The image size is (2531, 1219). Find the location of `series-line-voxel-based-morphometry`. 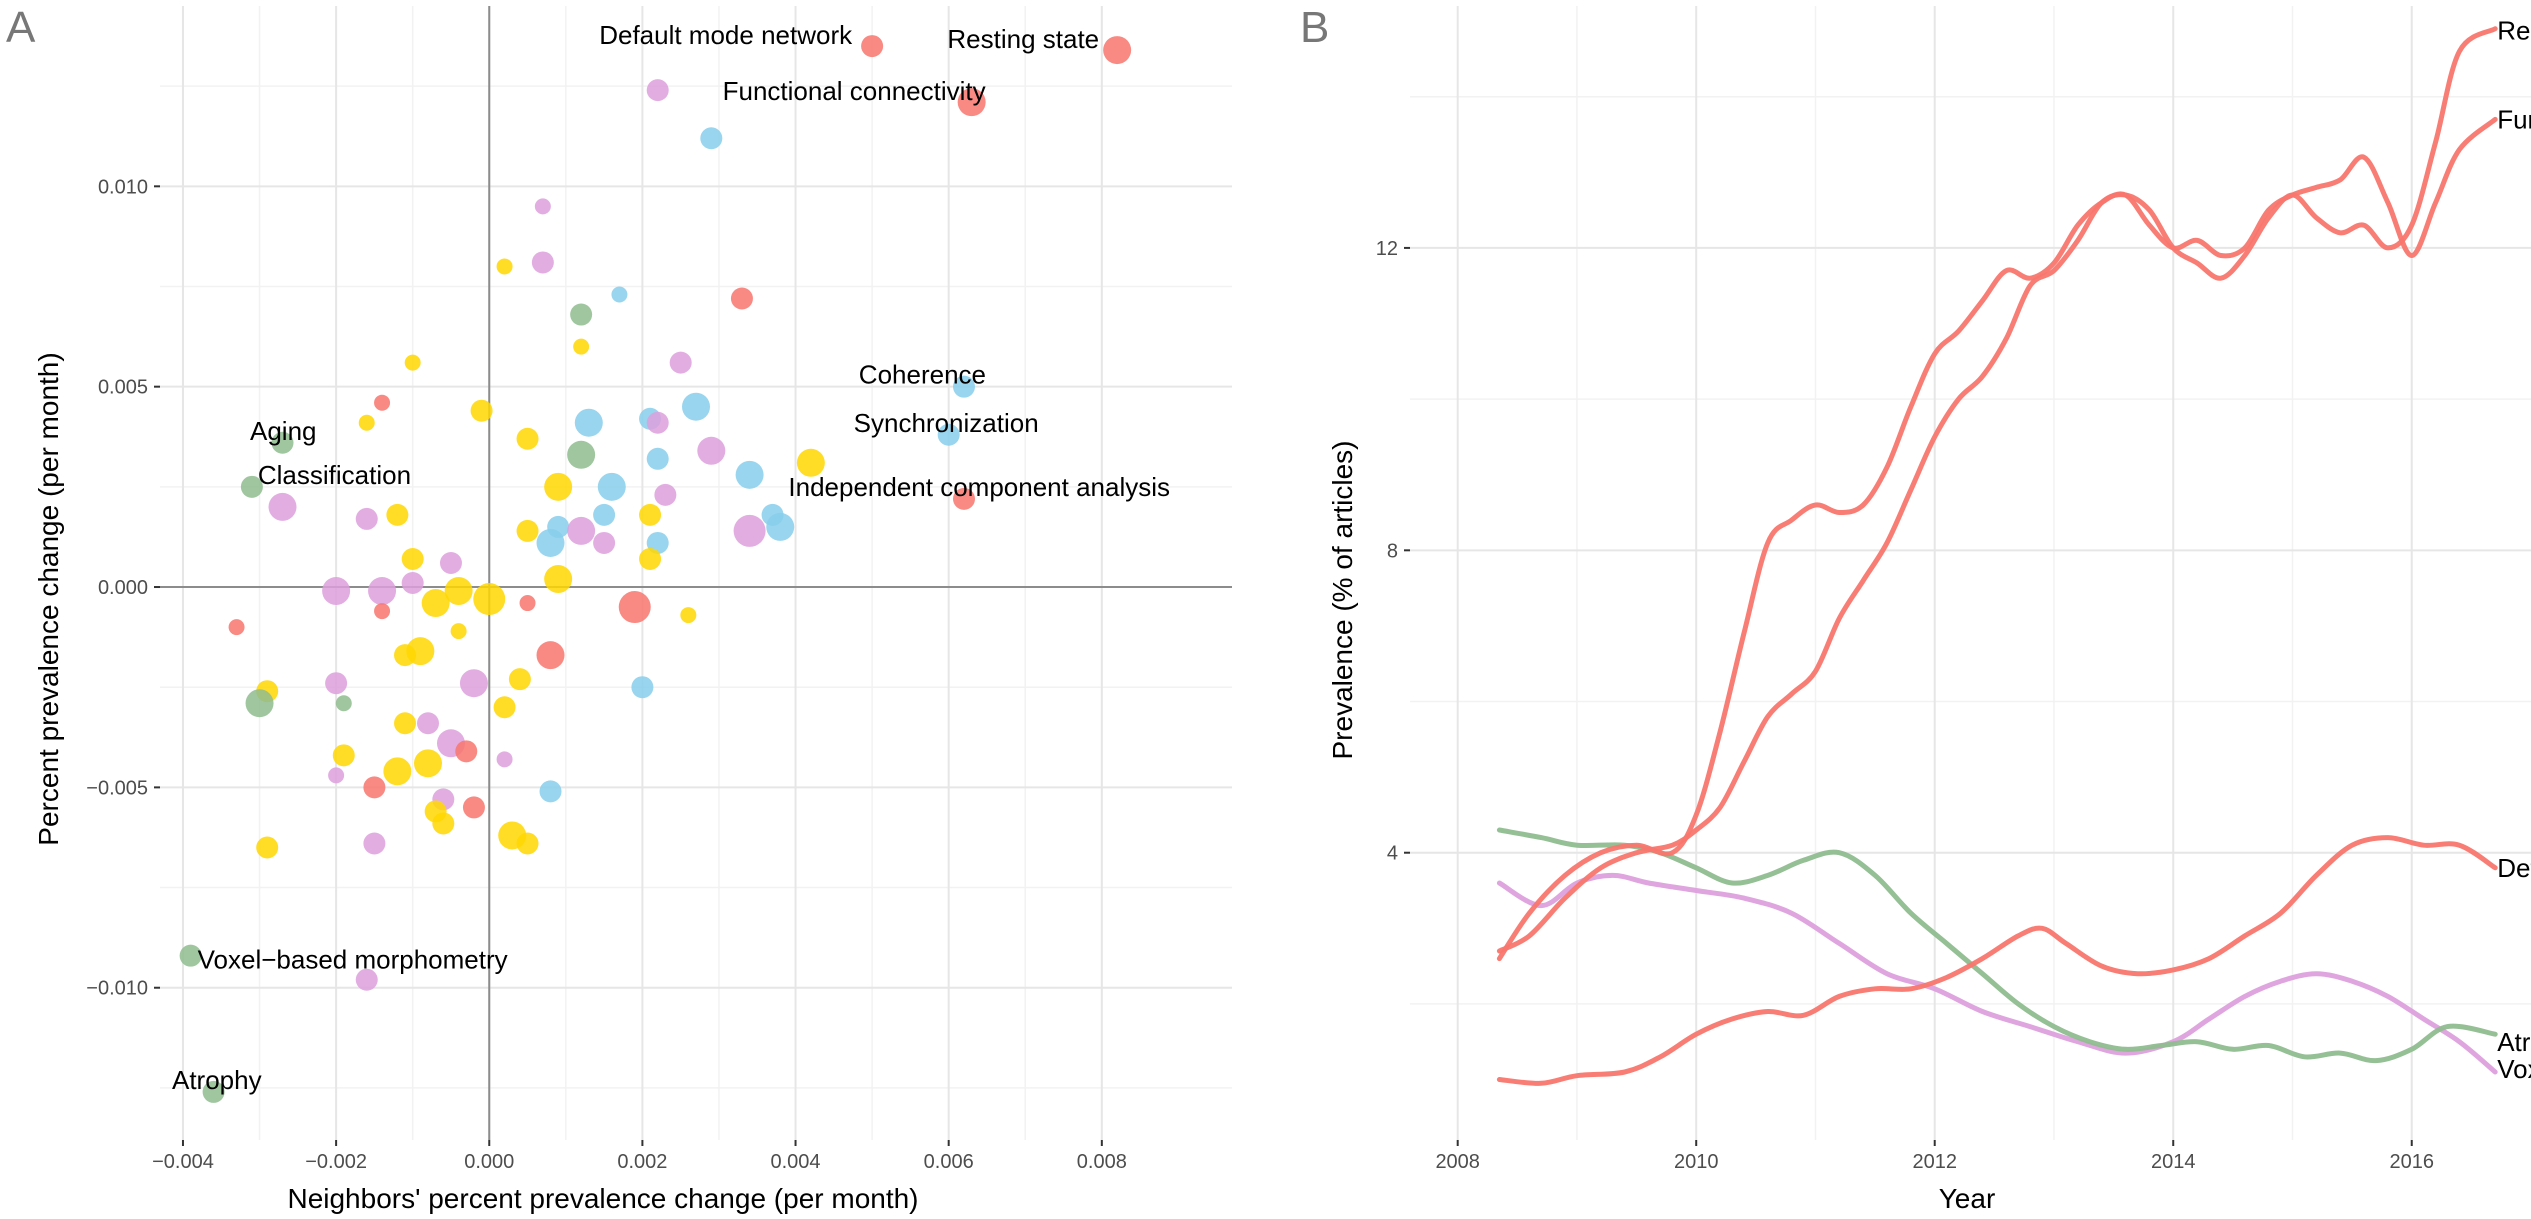

series-line-voxel-based-morphometry is located at coordinates (1997, 973).